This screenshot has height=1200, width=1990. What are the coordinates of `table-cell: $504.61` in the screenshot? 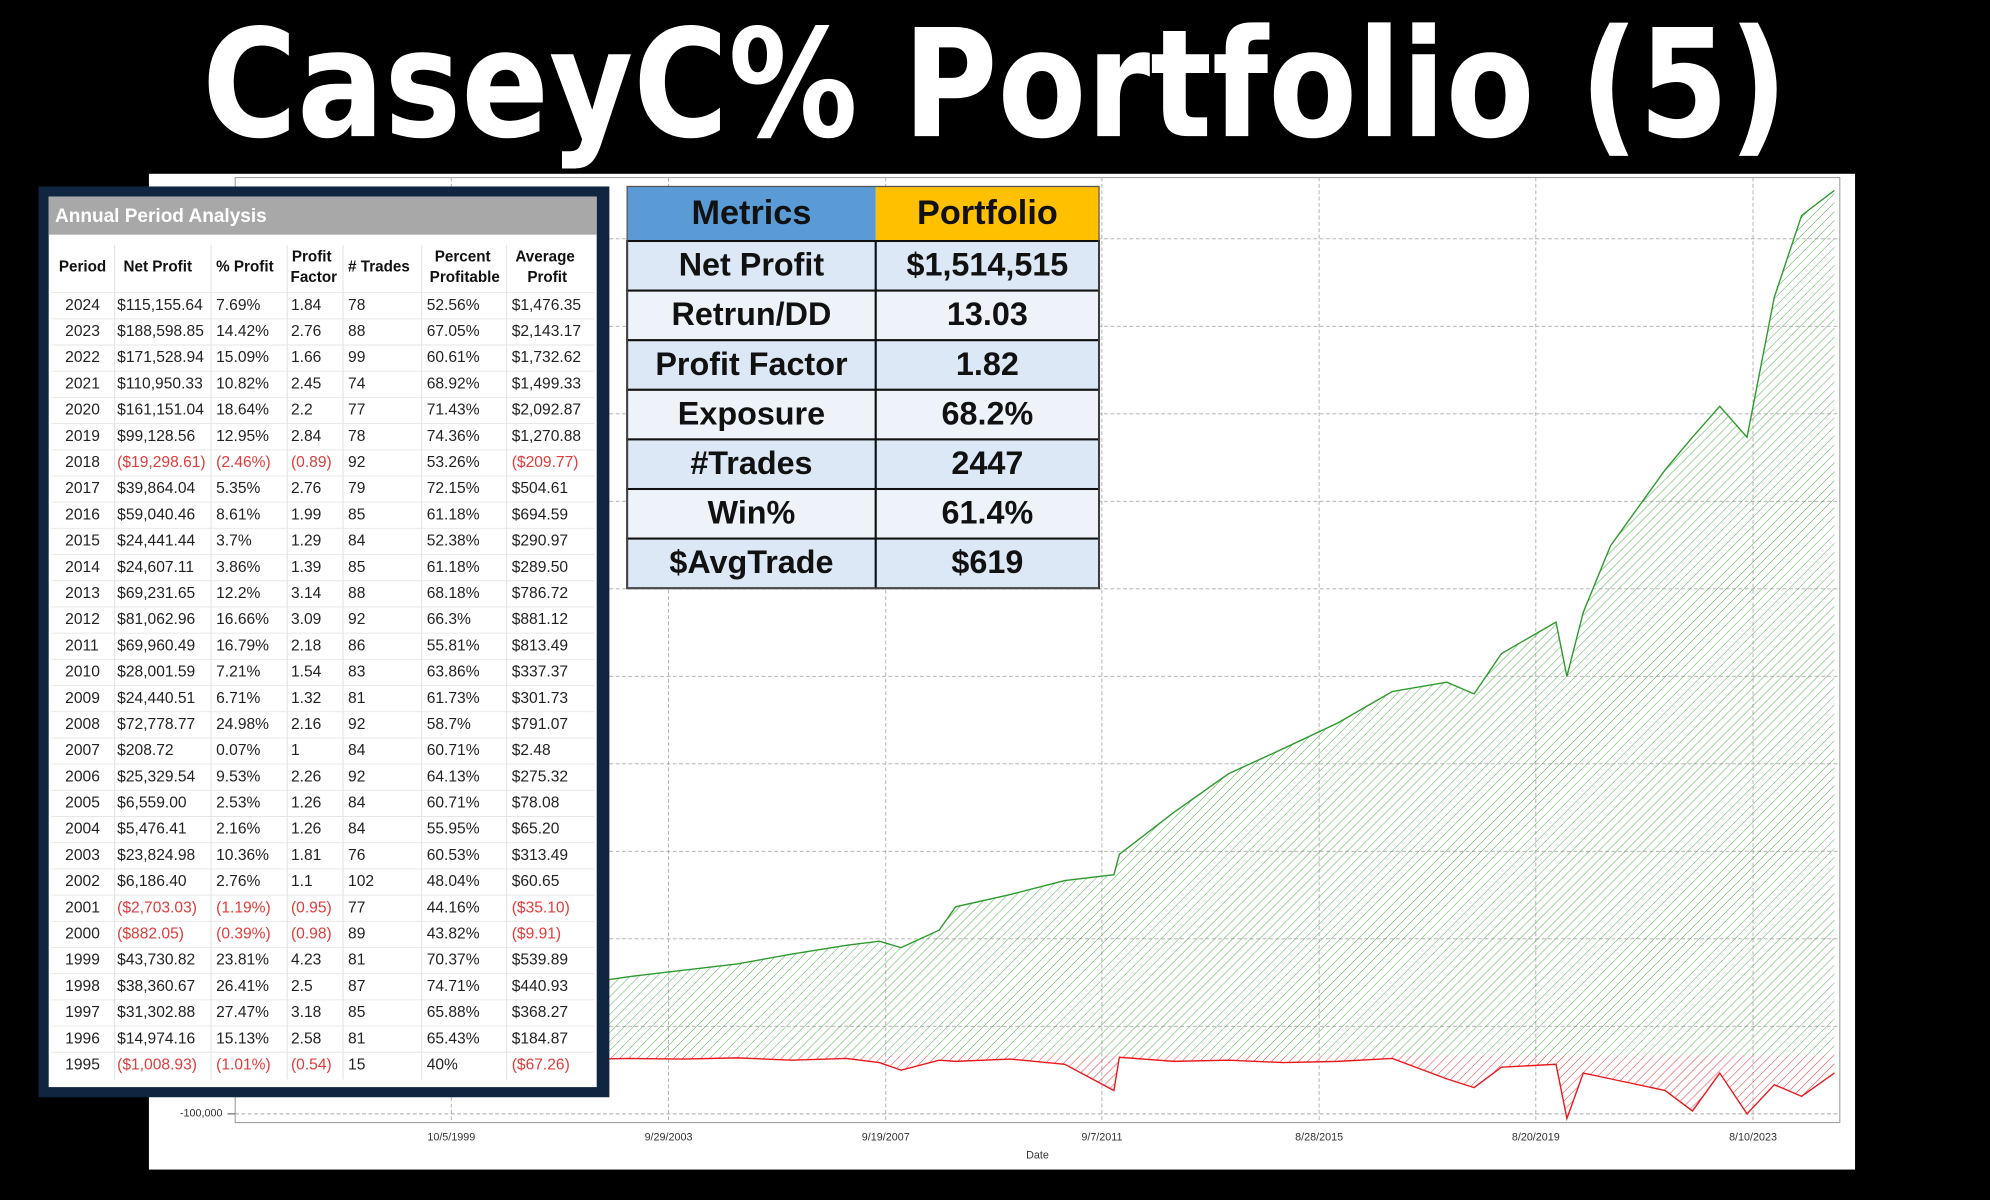 It's located at (540, 488).